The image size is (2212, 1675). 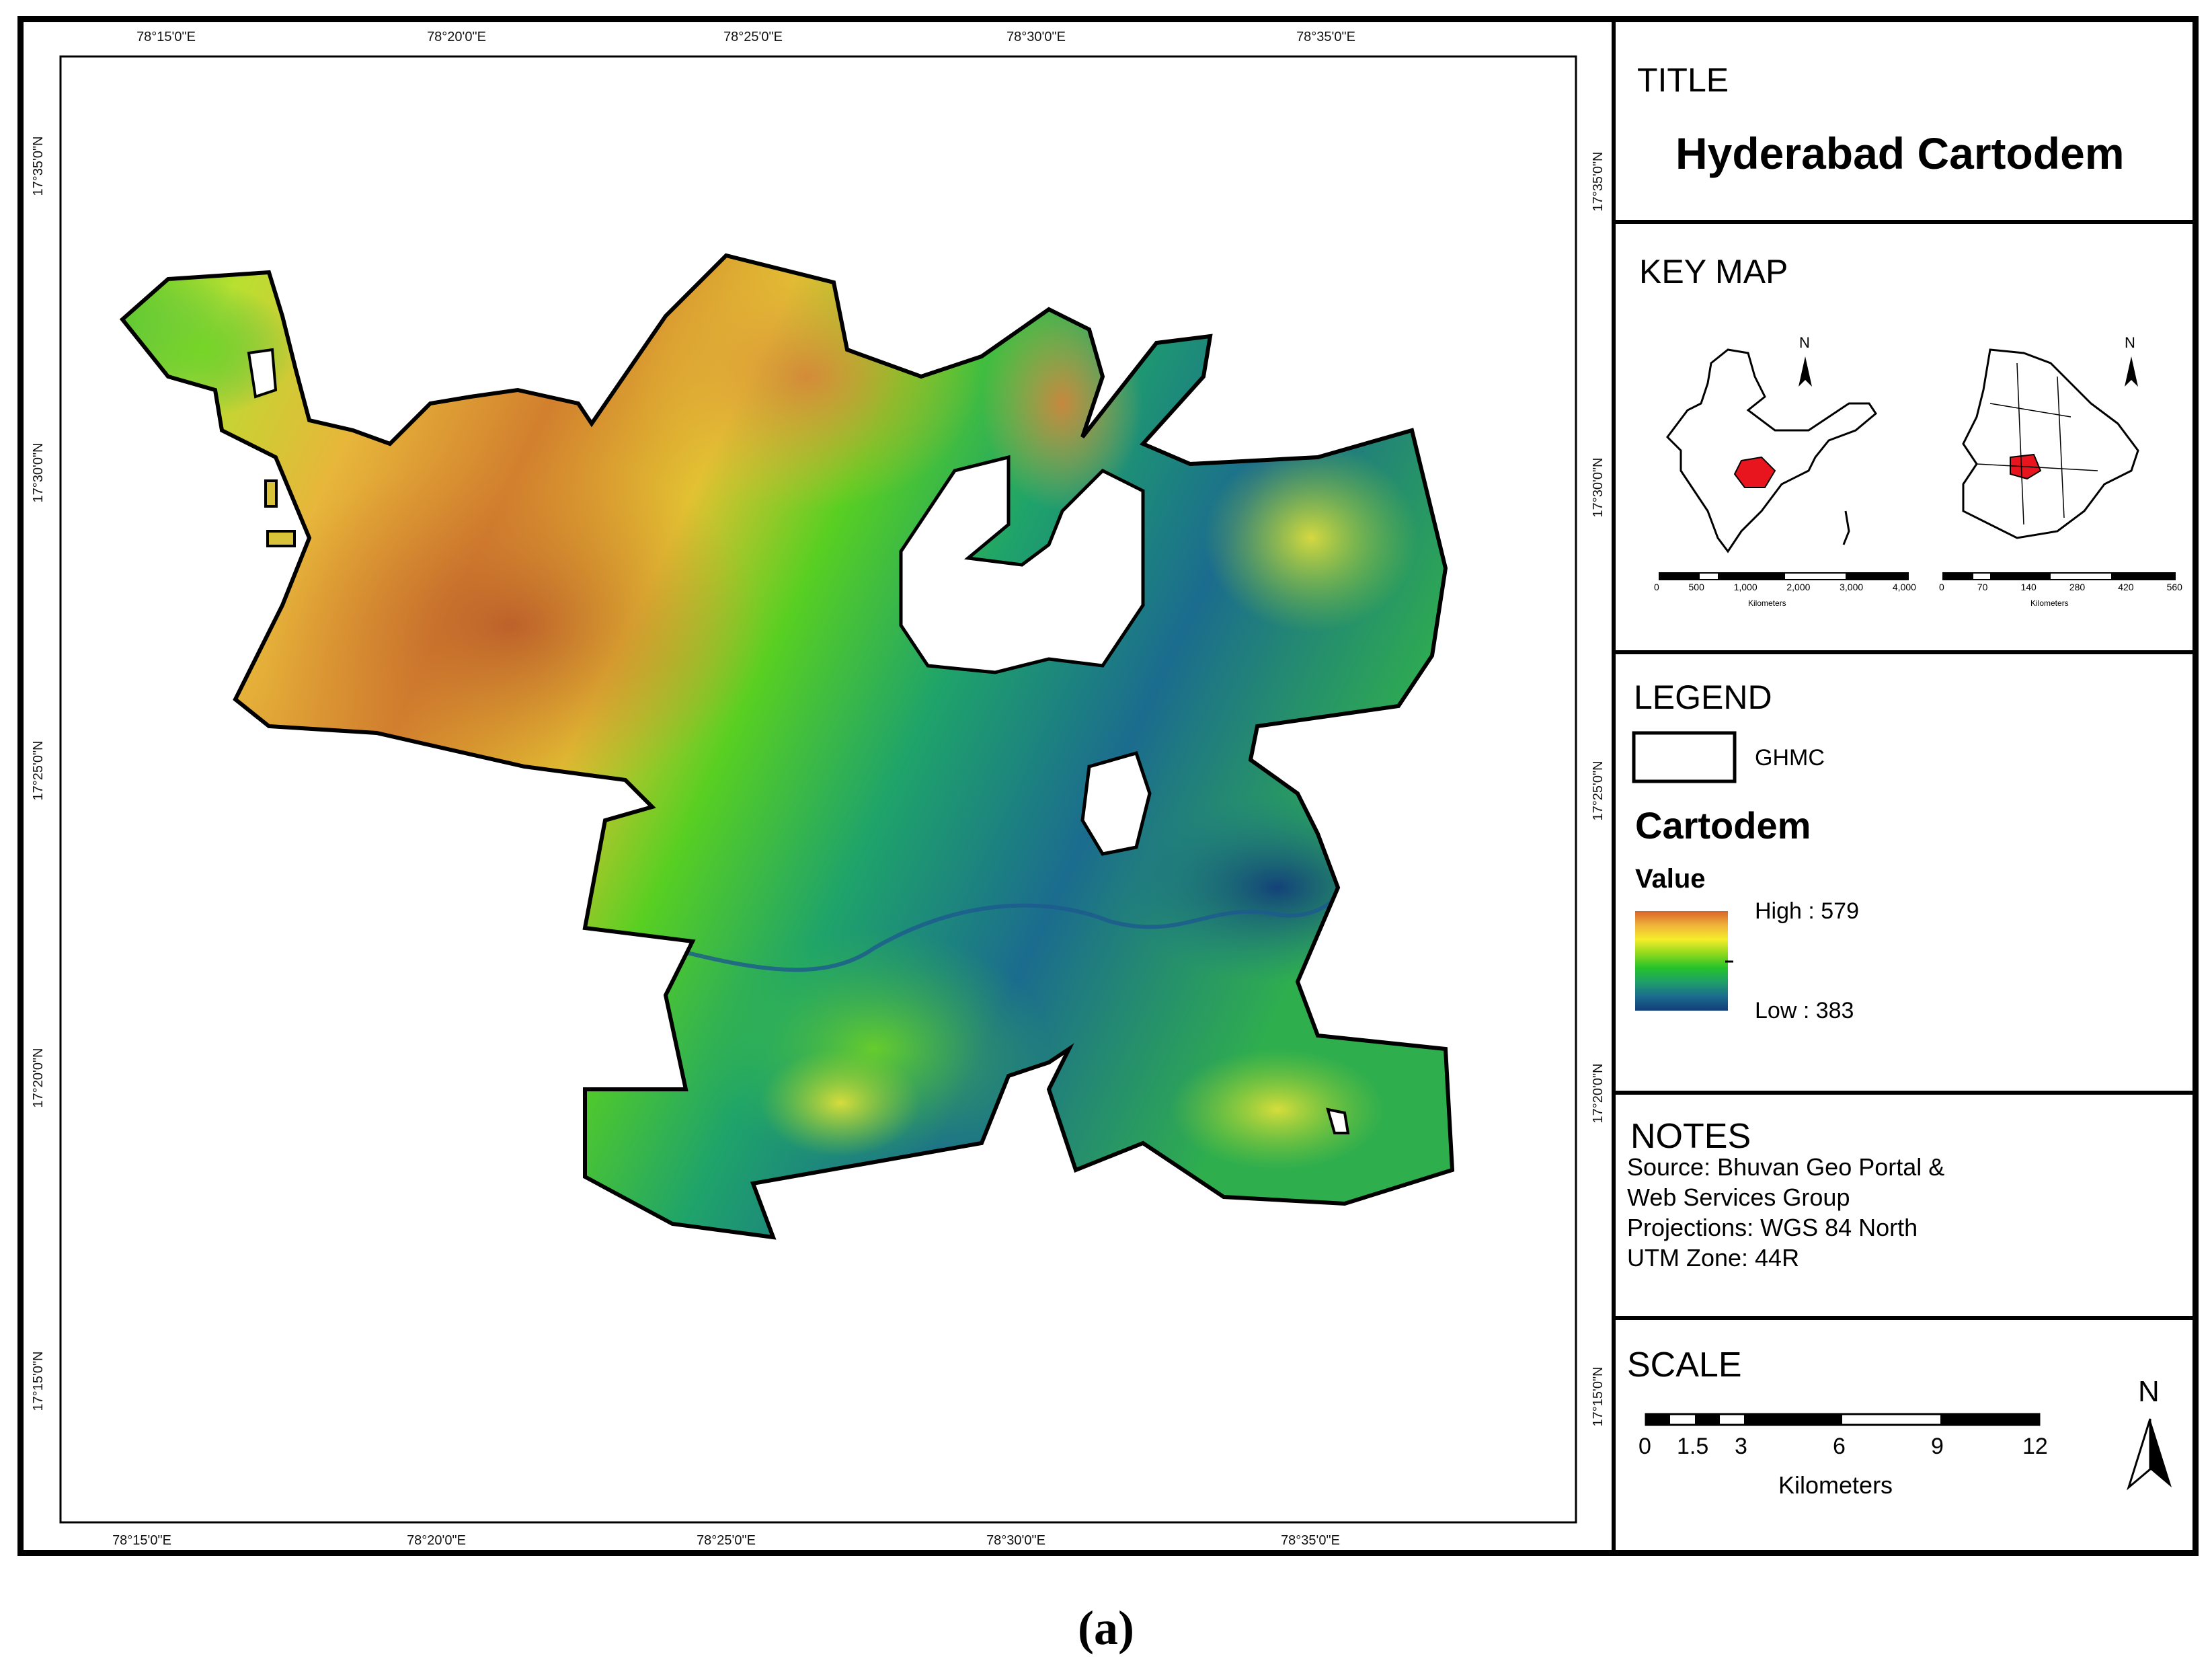 I want to click on notes-heading: NOTES, so click(x=1690, y=1136).